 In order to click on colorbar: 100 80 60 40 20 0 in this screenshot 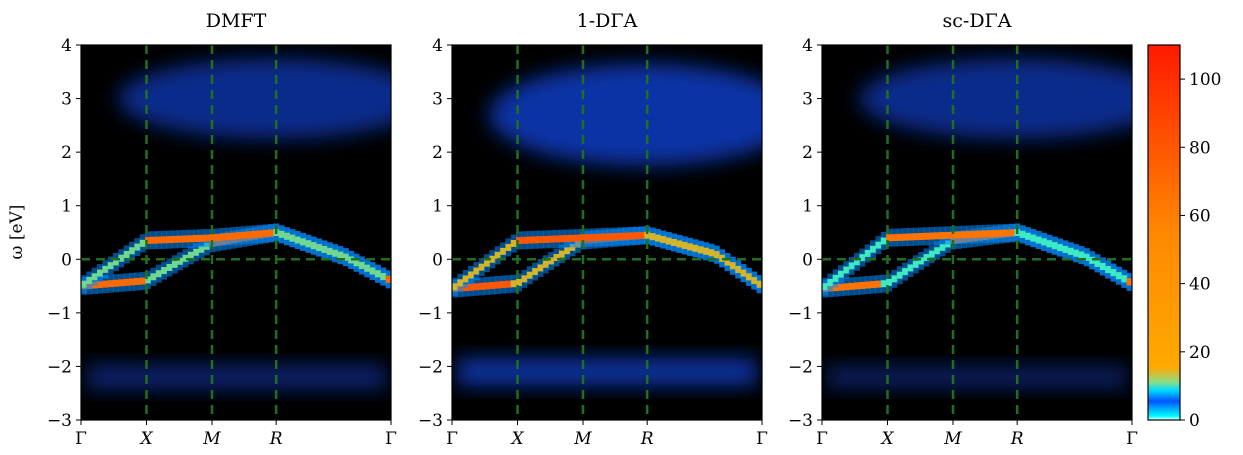, I will do `click(1184, 237)`.